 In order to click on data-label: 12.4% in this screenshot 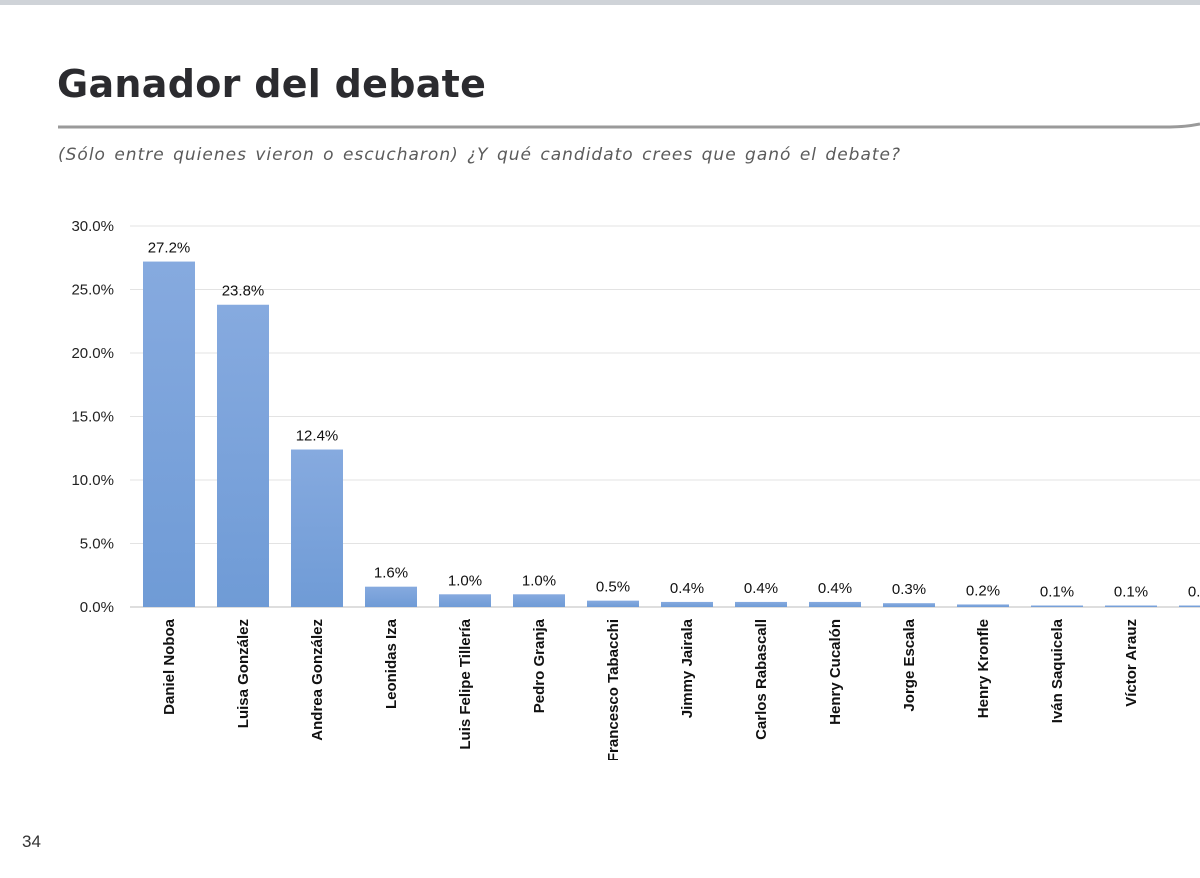, I will do `click(317, 436)`.